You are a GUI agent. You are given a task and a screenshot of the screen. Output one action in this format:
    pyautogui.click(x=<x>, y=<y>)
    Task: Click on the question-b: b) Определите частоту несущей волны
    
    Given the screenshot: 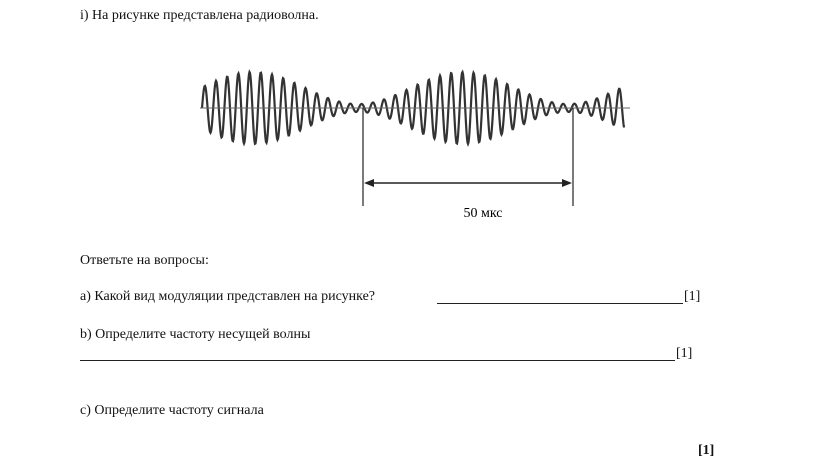 What is the action you would take?
    pyautogui.click(x=195, y=334)
    